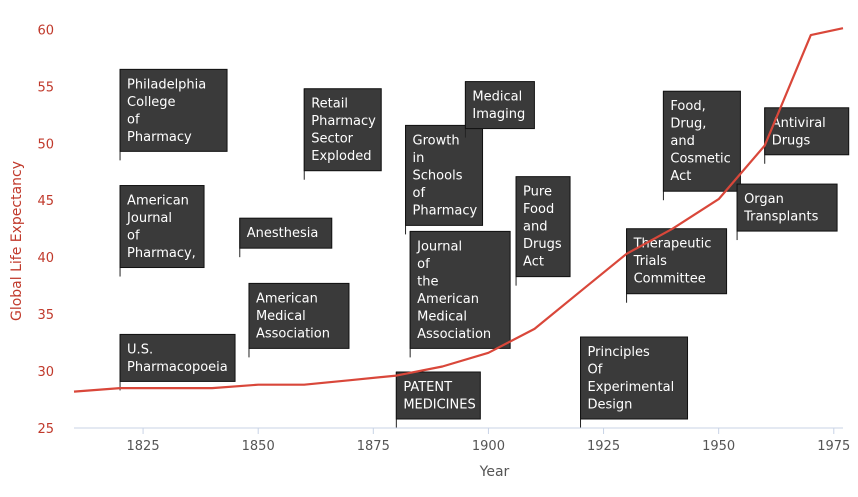 Image resolution: width=858 pixels, height=497 pixels. Describe the element at coordinates (45, 429) in the screenshot. I see `y-tick-label: 25` at that location.